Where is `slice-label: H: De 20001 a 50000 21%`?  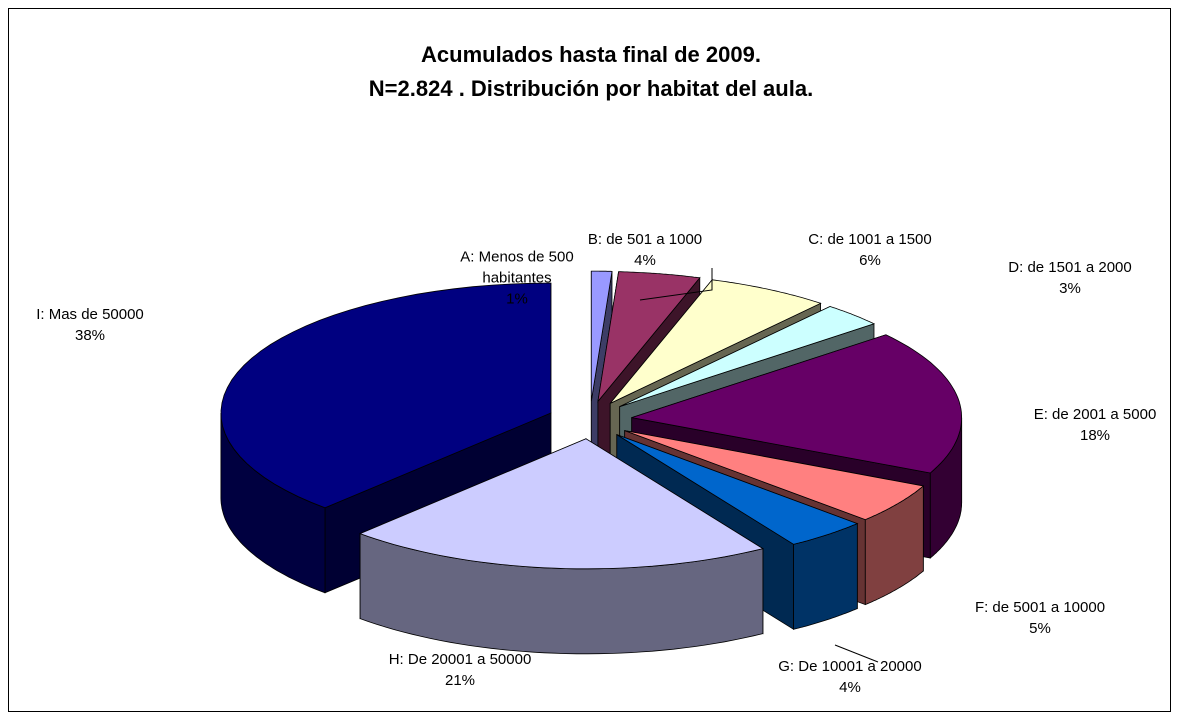
slice-label: H: De 20001 a 50000 21% is located at coordinates (460, 670).